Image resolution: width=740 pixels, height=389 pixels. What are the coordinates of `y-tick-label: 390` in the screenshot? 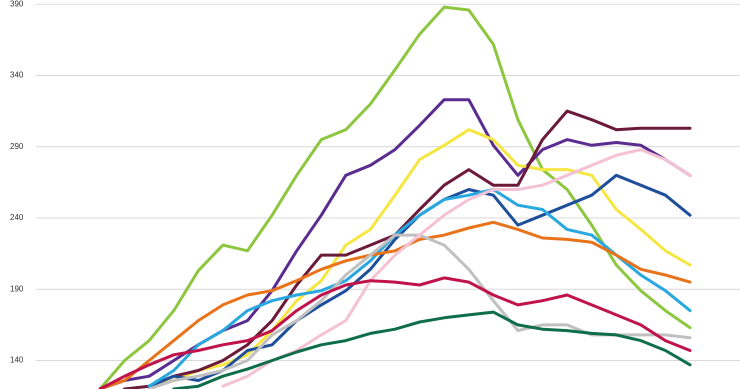 It's located at (17, 4).